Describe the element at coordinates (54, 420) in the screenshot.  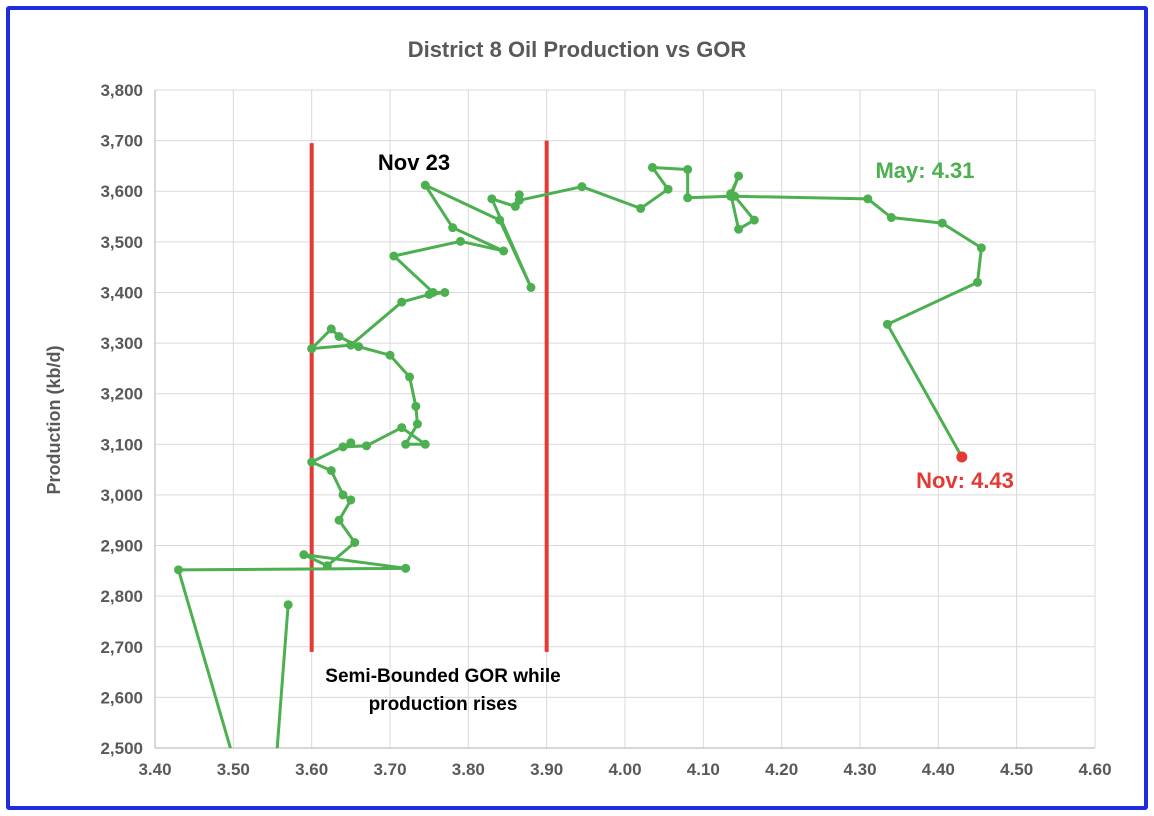
I see `y-axis-label: Production (kb/d)` at that location.